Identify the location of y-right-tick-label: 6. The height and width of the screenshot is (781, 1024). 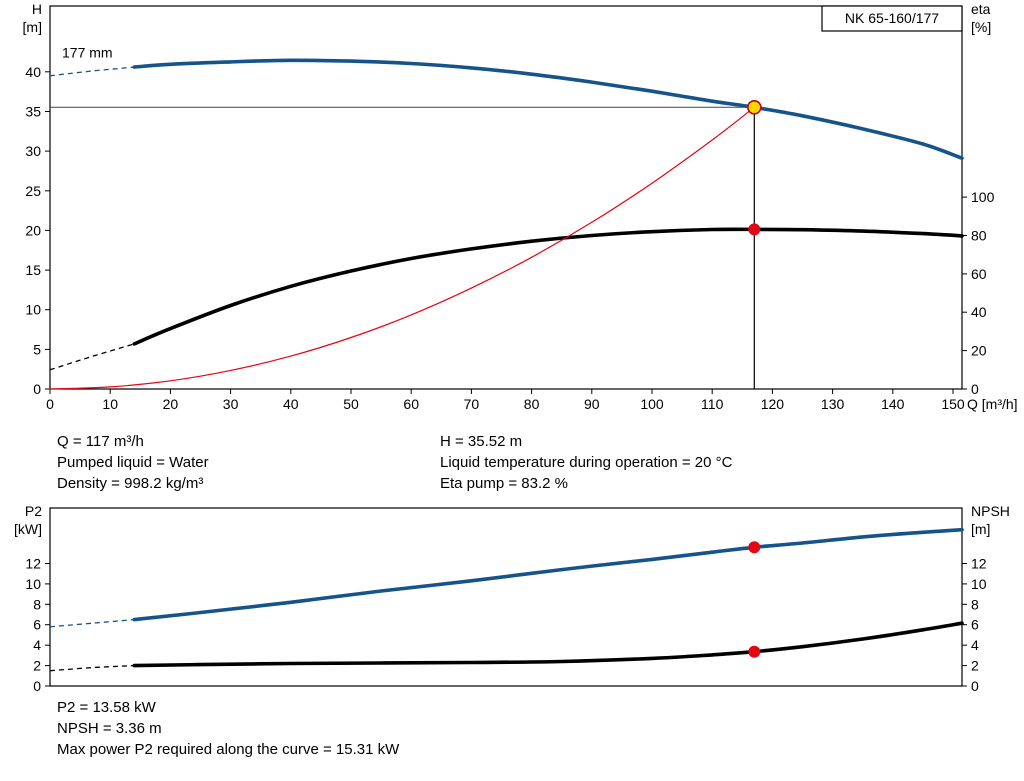
(975, 625).